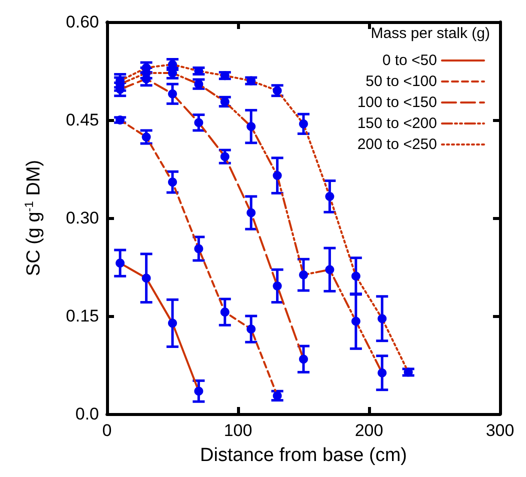  What do you see at coordinates (303, 455) in the screenshot?
I see `x-axis-title: Distance from base (cm)` at bounding box center [303, 455].